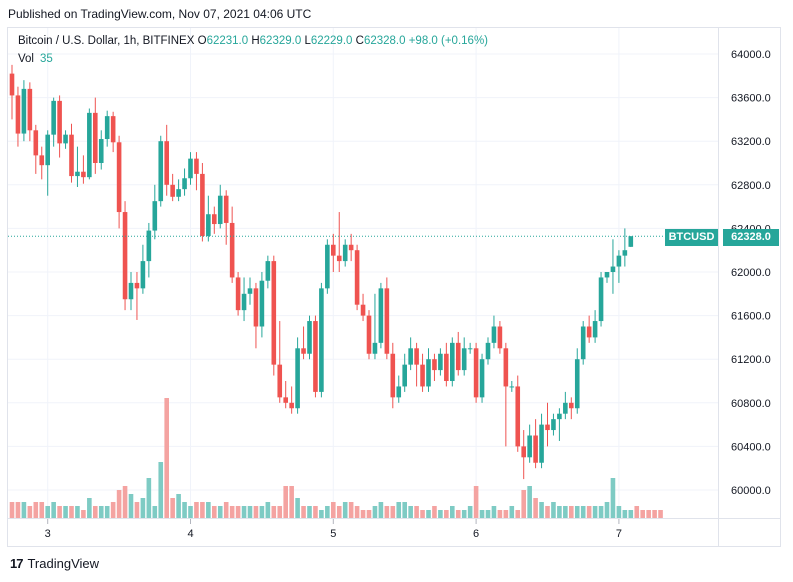 This screenshot has height=582, width=793. I want to click on volume-label: Vol, so click(26, 59).